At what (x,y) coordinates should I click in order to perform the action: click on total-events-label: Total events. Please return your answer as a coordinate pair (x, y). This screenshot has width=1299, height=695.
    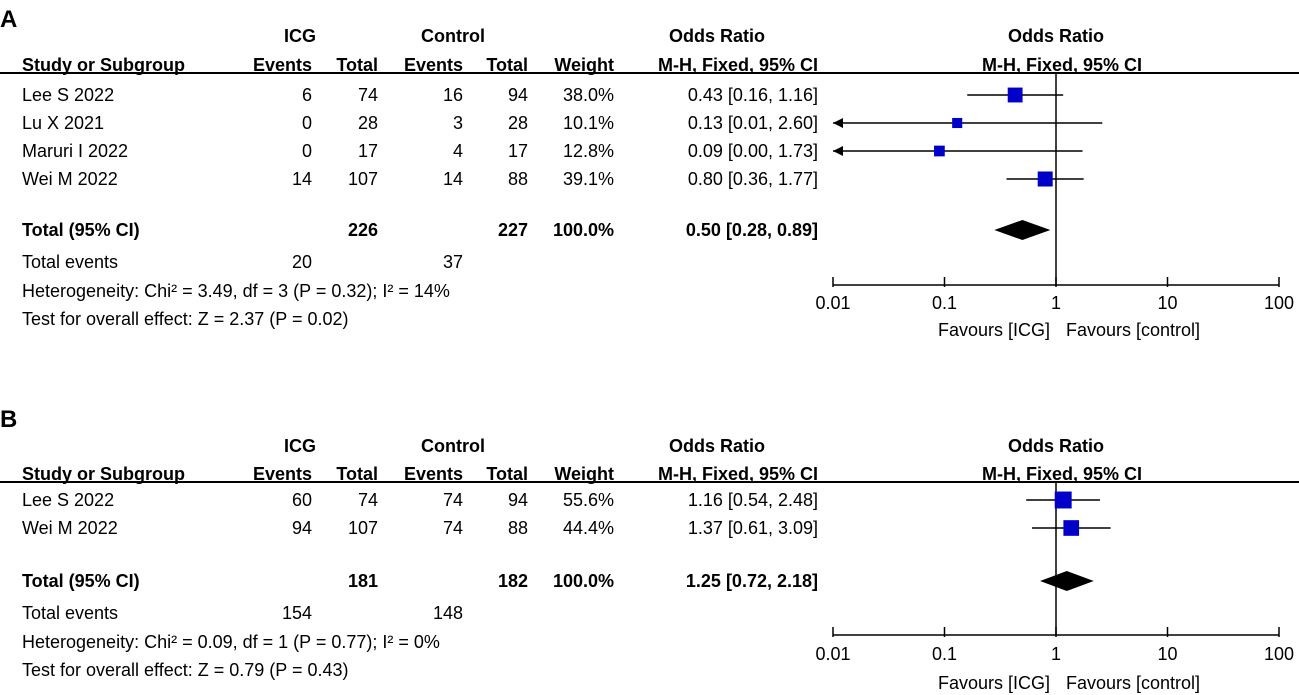
    Looking at the image, I should click on (70, 613).